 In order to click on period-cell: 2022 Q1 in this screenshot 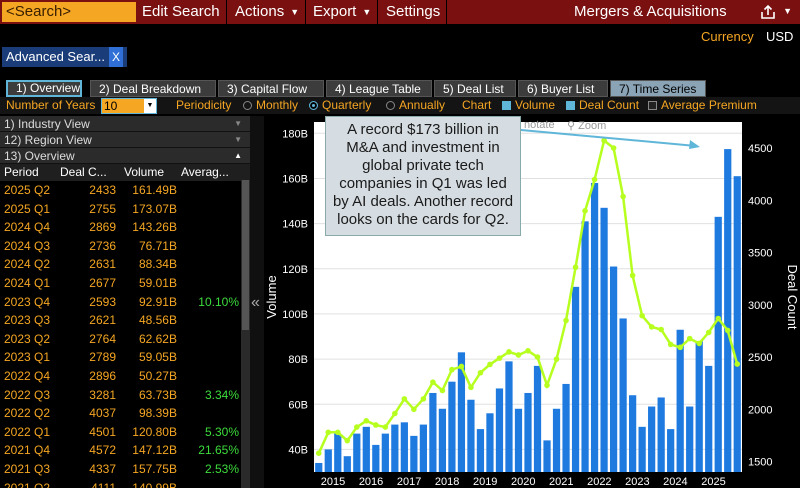, I will do `click(27, 431)`.